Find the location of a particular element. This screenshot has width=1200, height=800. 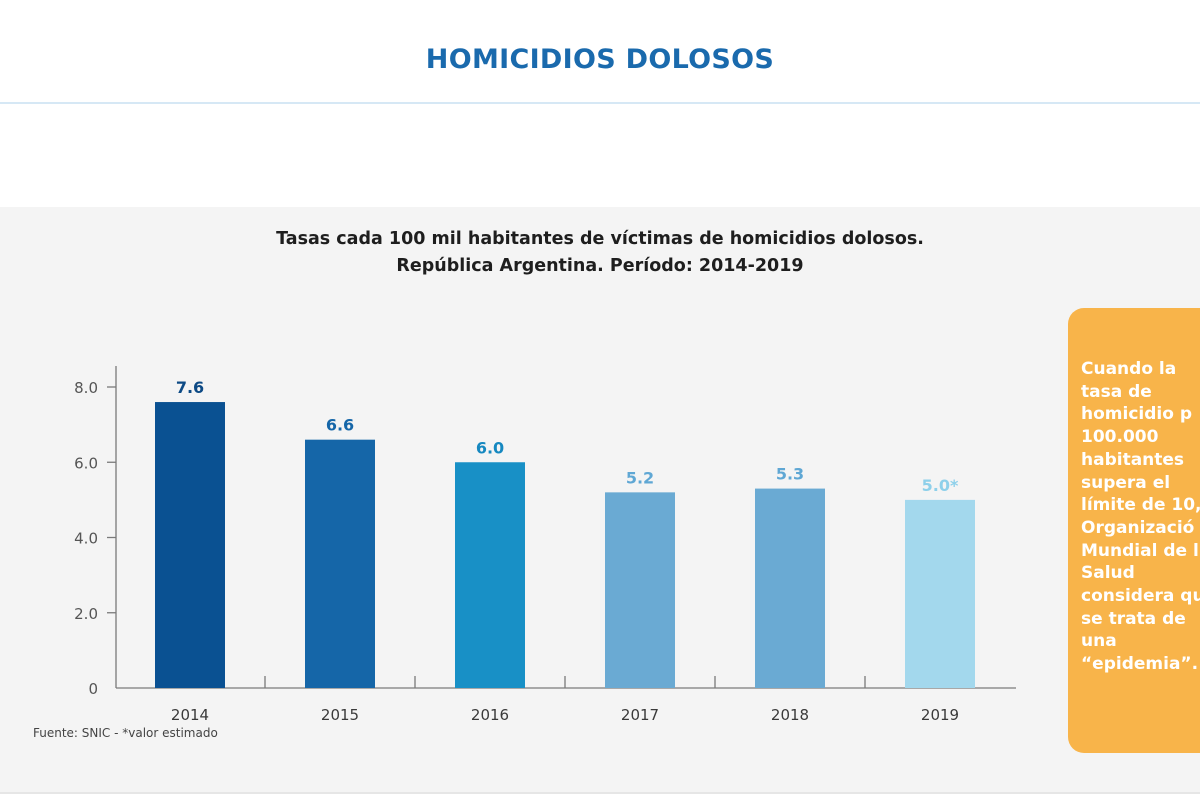

bar-2016 is located at coordinates (490, 575).